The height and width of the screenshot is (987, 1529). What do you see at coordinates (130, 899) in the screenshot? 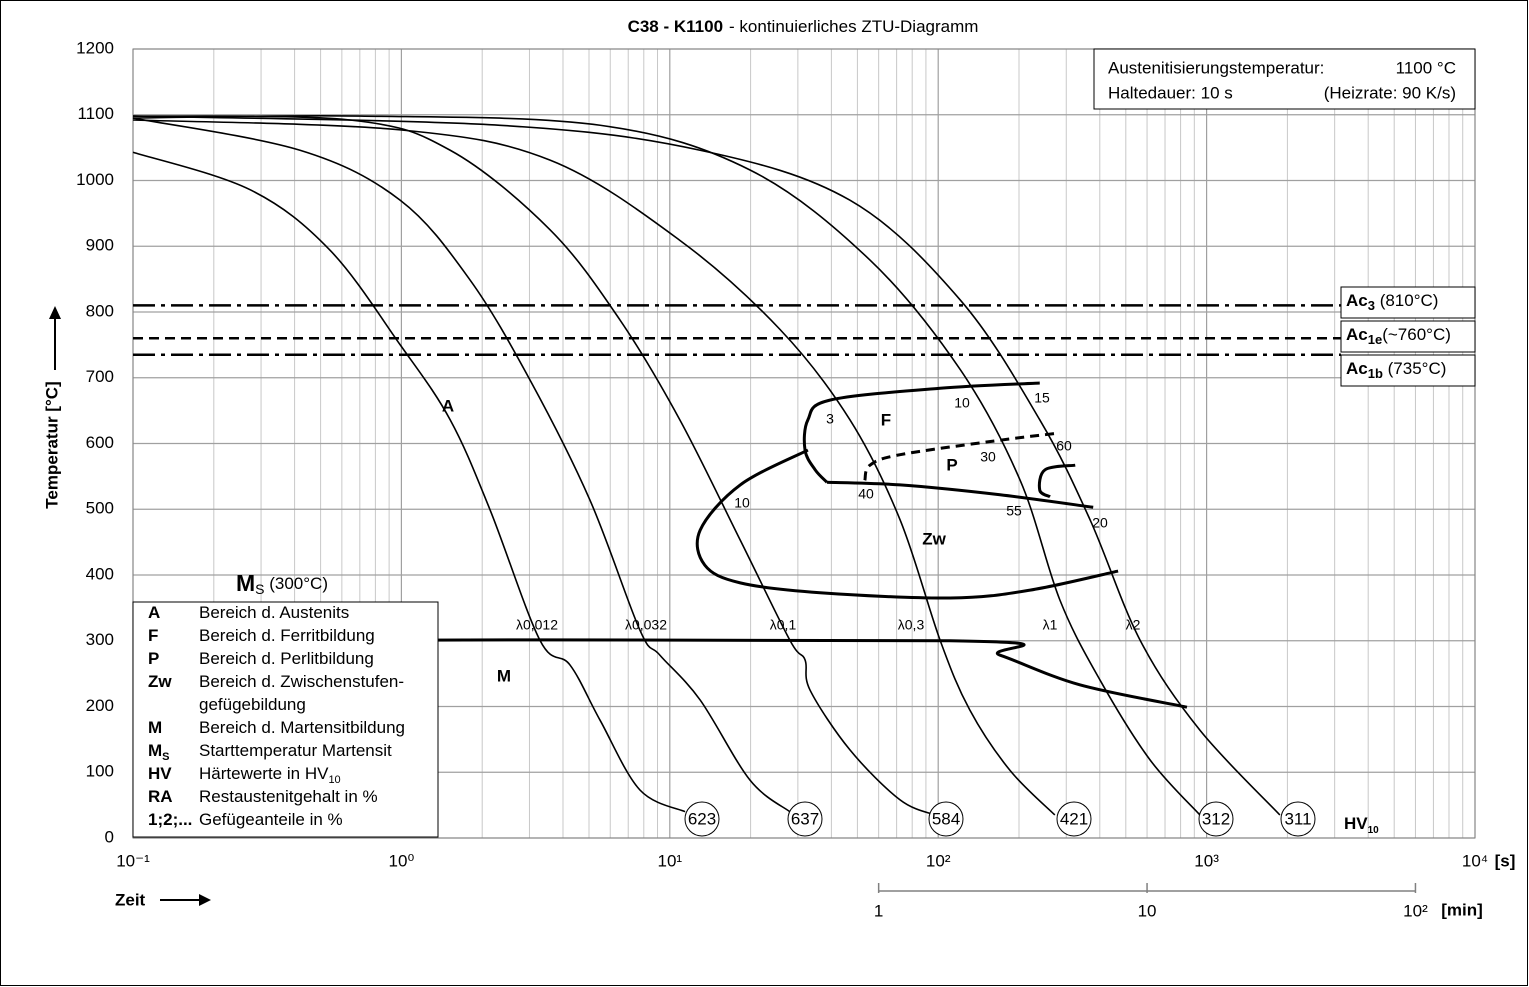
I see `x-axis-label: Zeit` at bounding box center [130, 899].